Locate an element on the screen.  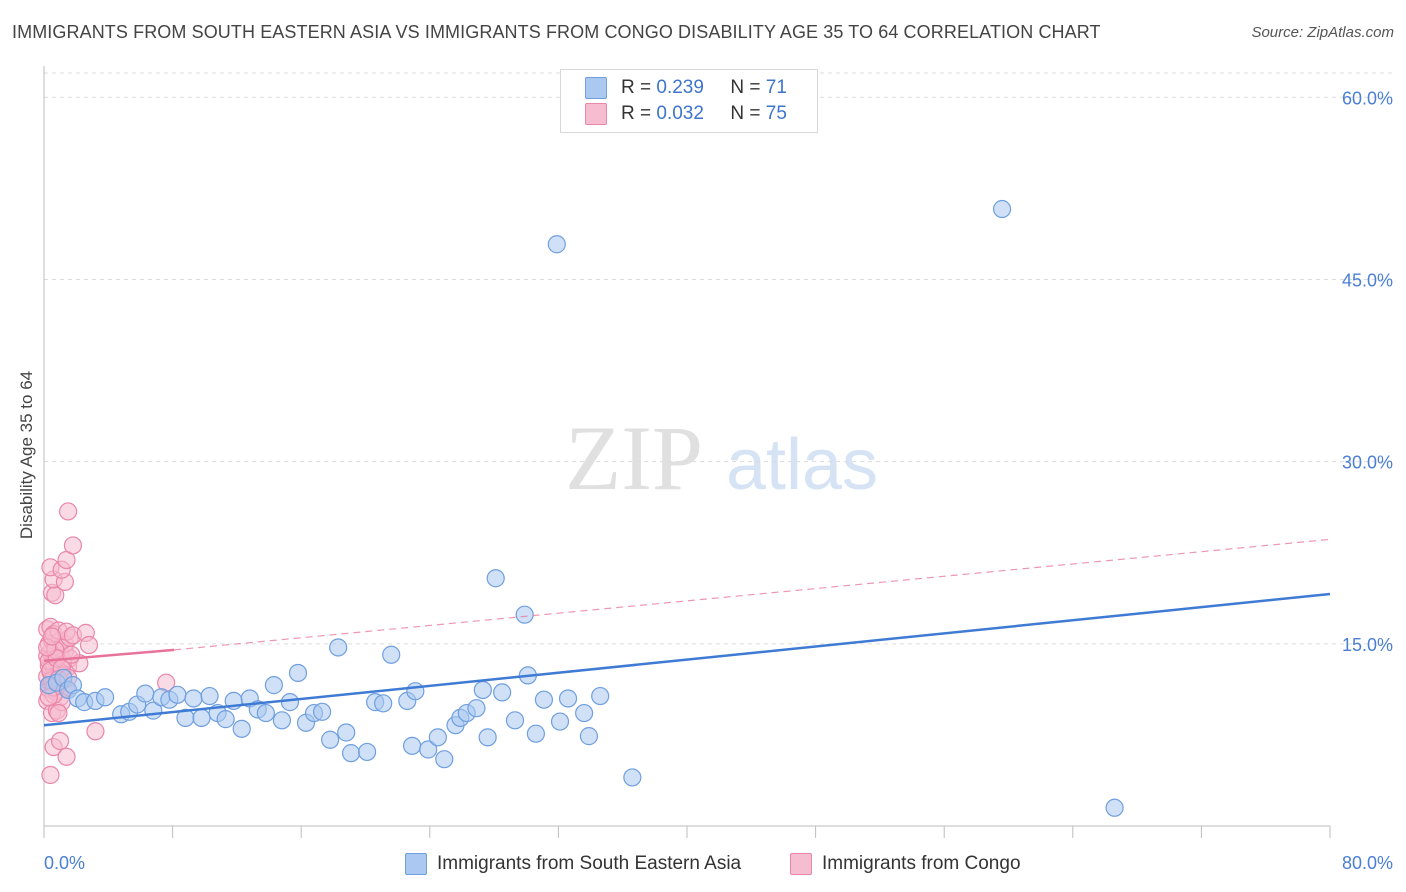
legend-row-sea: R = 0.239 N = 71 is located at coordinates (686, 88).